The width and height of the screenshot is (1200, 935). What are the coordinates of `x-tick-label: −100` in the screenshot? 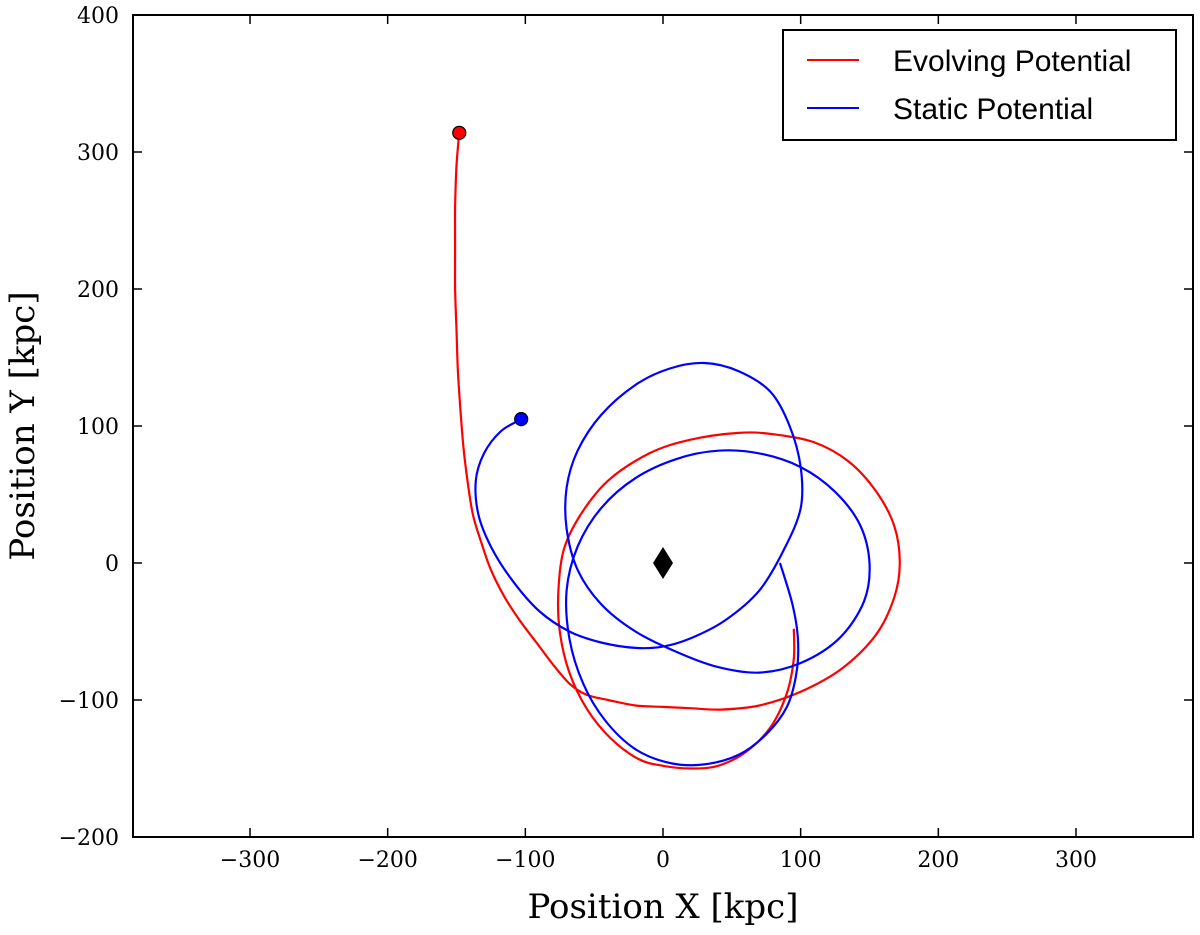 It's located at (525, 860).